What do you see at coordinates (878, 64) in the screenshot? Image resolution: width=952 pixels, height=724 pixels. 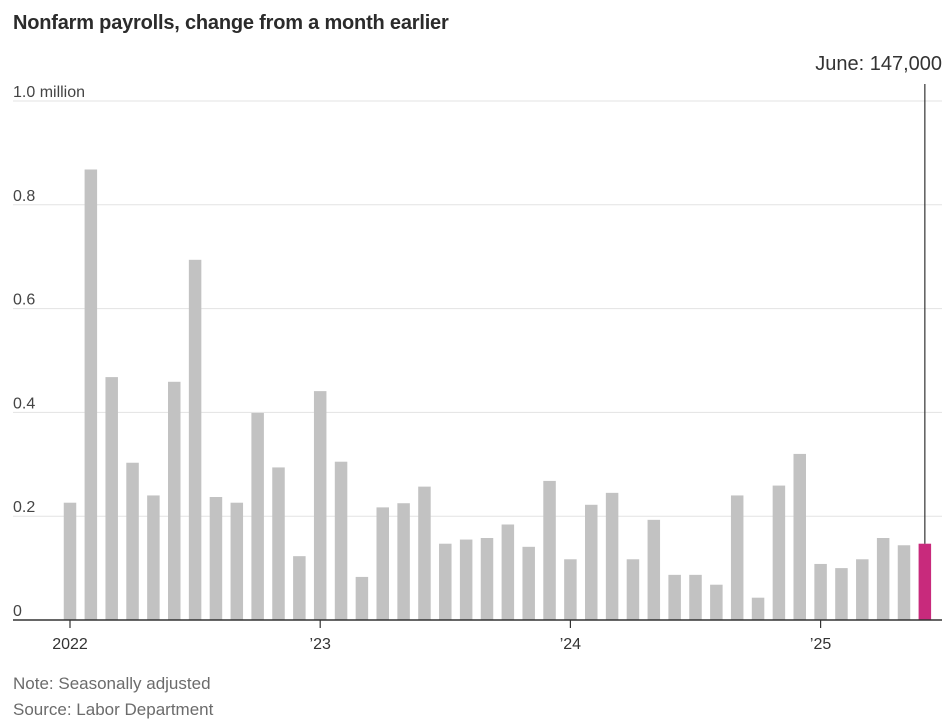 I see `annotation-label: June: 147,000` at bounding box center [878, 64].